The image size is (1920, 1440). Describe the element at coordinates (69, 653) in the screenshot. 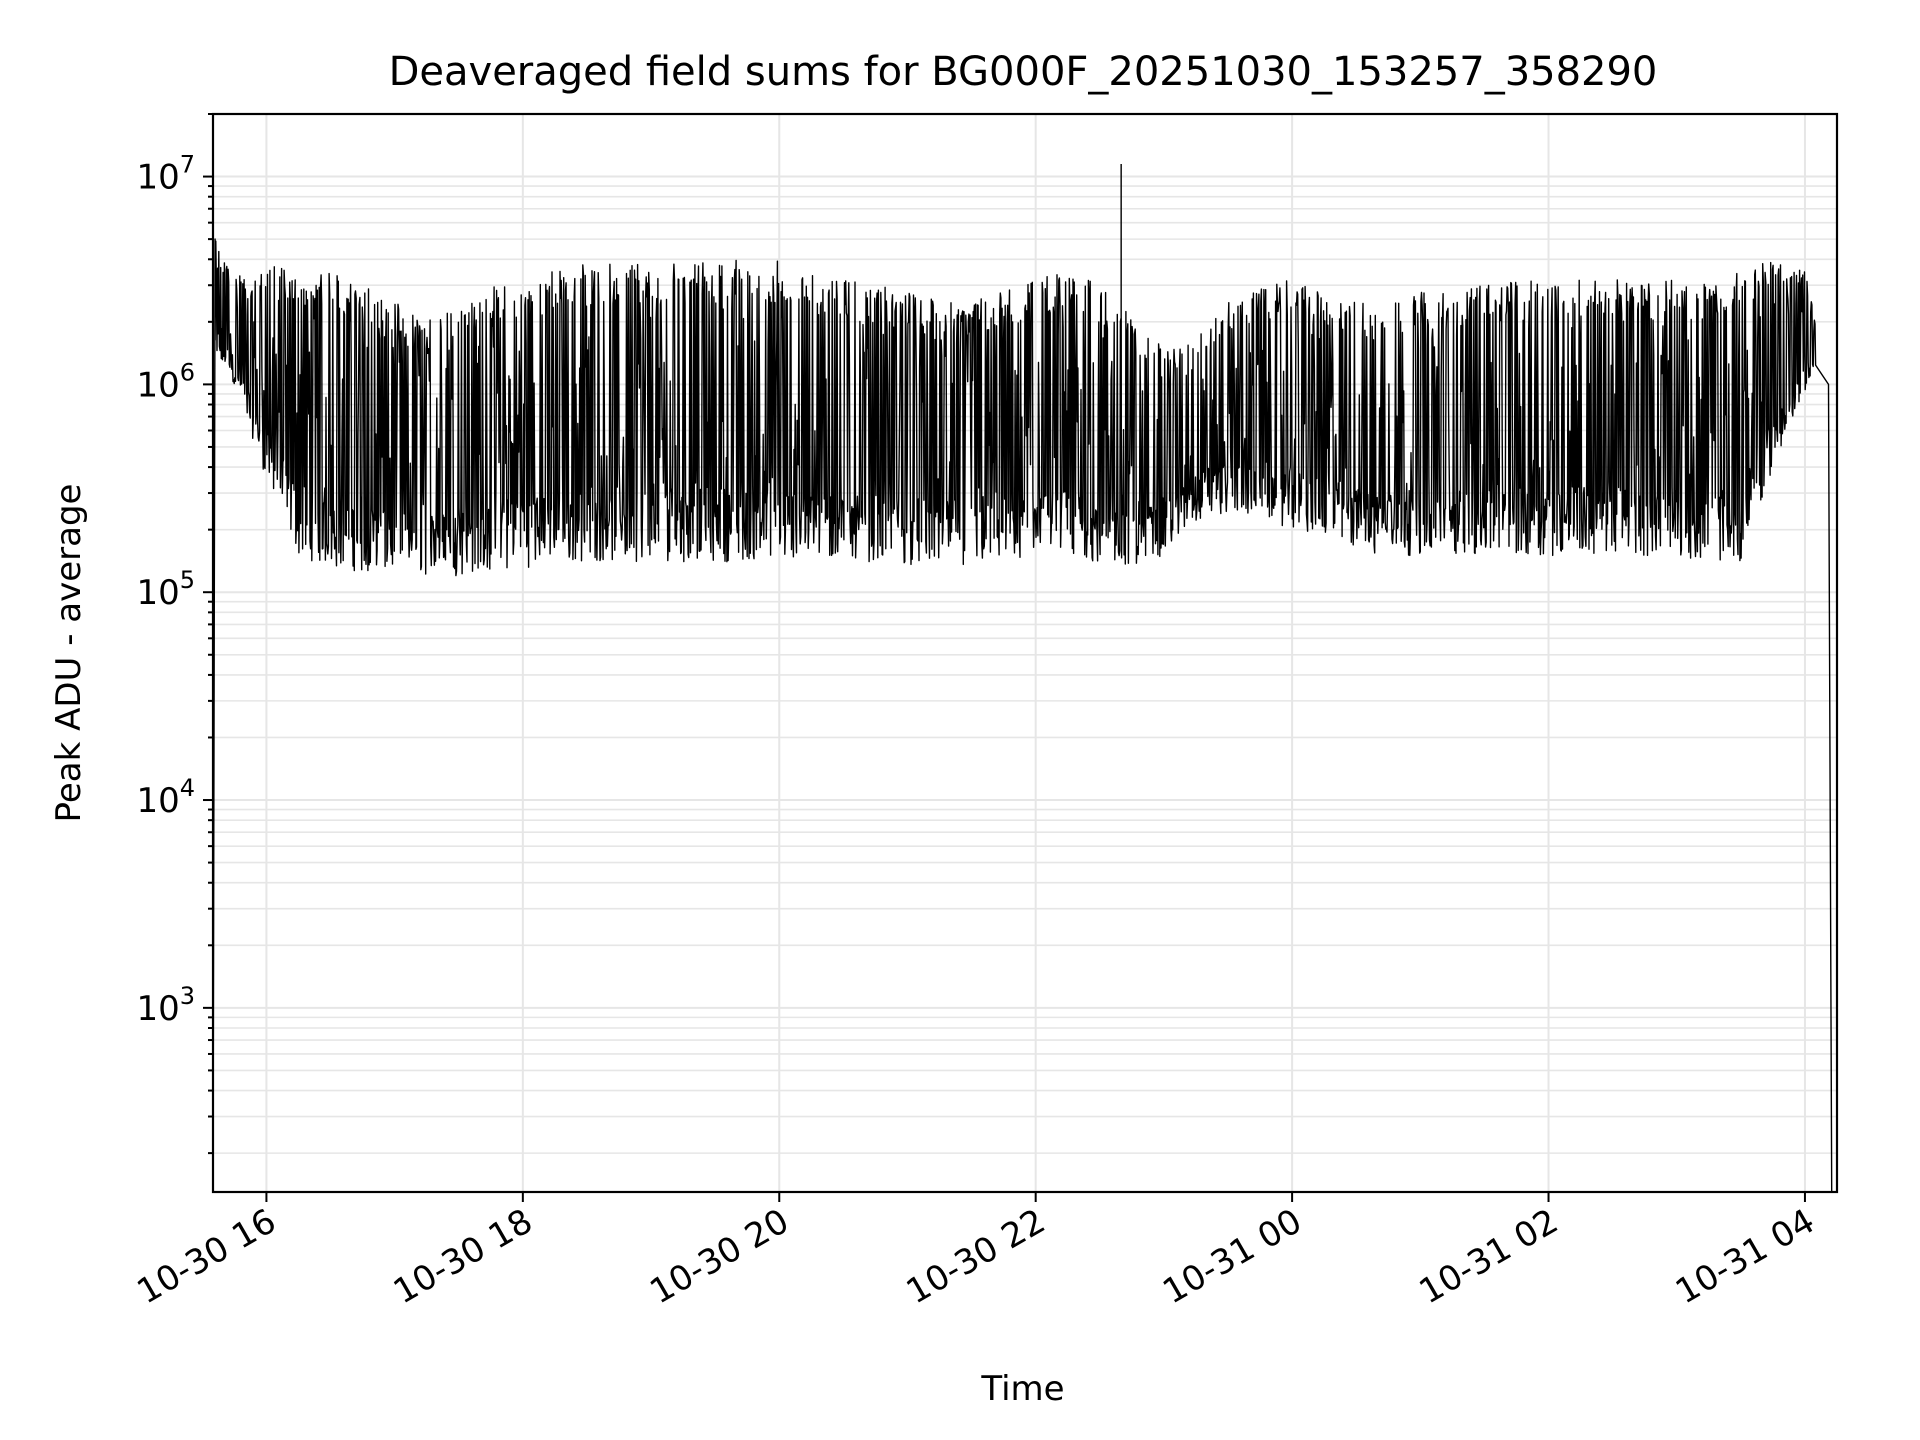

I see `y-axis-label: Peak ADU - average` at that location.